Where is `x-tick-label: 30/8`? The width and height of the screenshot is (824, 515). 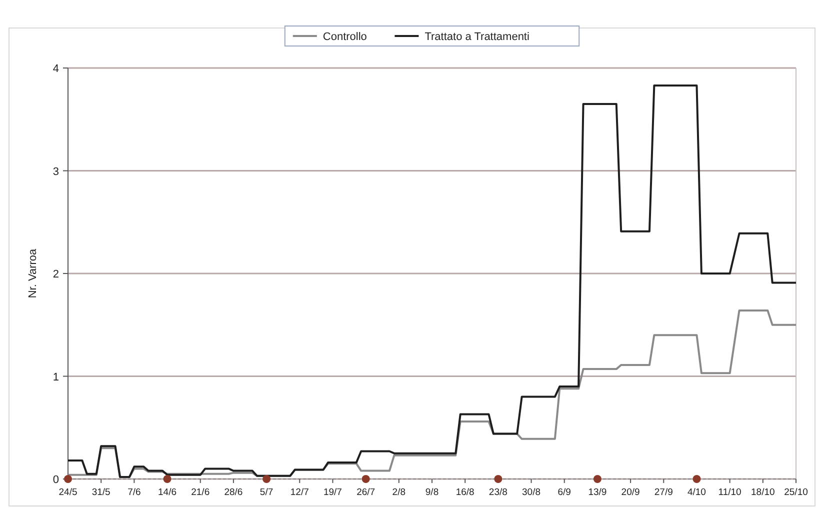 x-tick-label: 30/8 is located at coordinates (531, 492).